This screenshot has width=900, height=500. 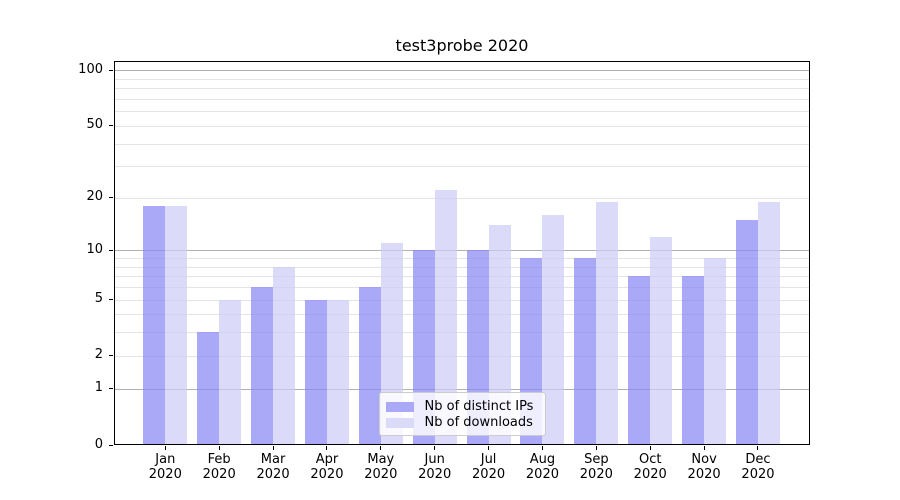 I want to click on bar-downloads-jan, so click(x=176, y=325).